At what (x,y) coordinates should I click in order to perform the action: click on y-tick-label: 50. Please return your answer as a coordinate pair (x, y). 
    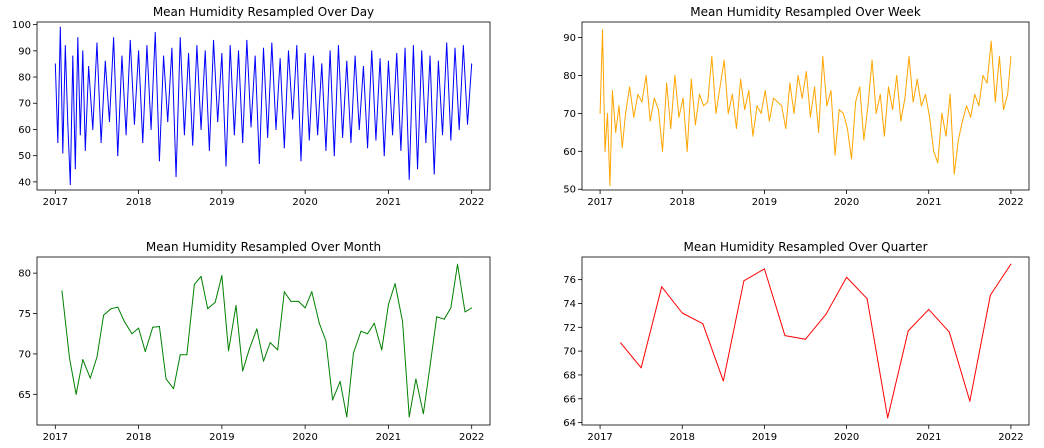
    Looking at the image, I should click on (24, 156).